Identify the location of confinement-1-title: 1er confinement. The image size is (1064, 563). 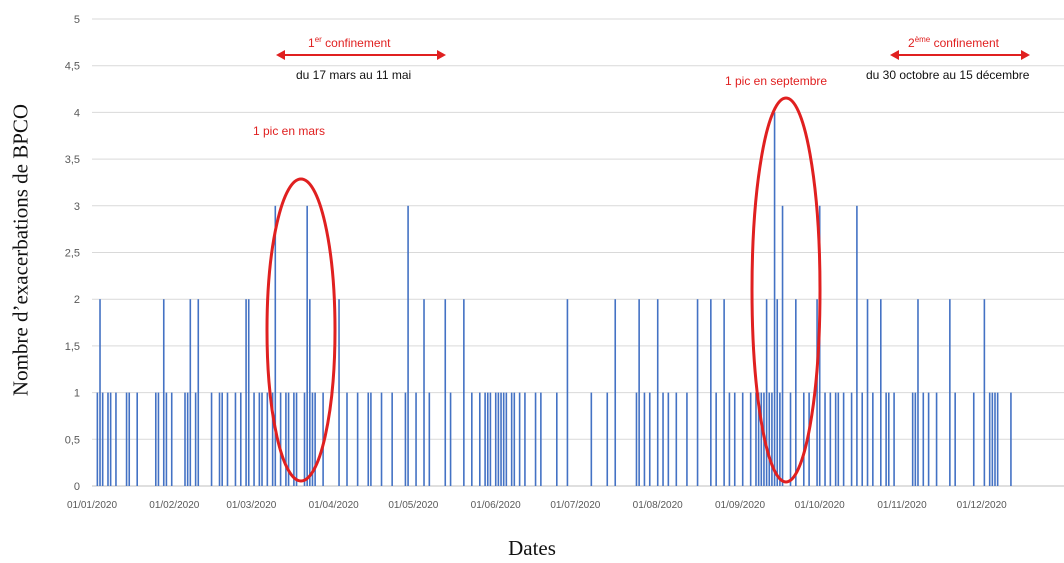
(349, 42).